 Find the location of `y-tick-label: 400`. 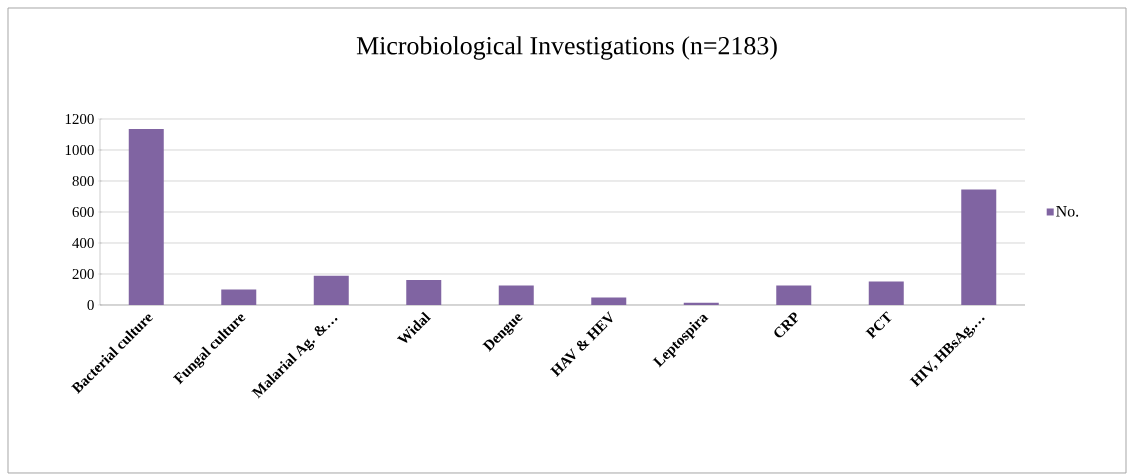

y-tick-label: 400 is located at coordinates (83, 243).